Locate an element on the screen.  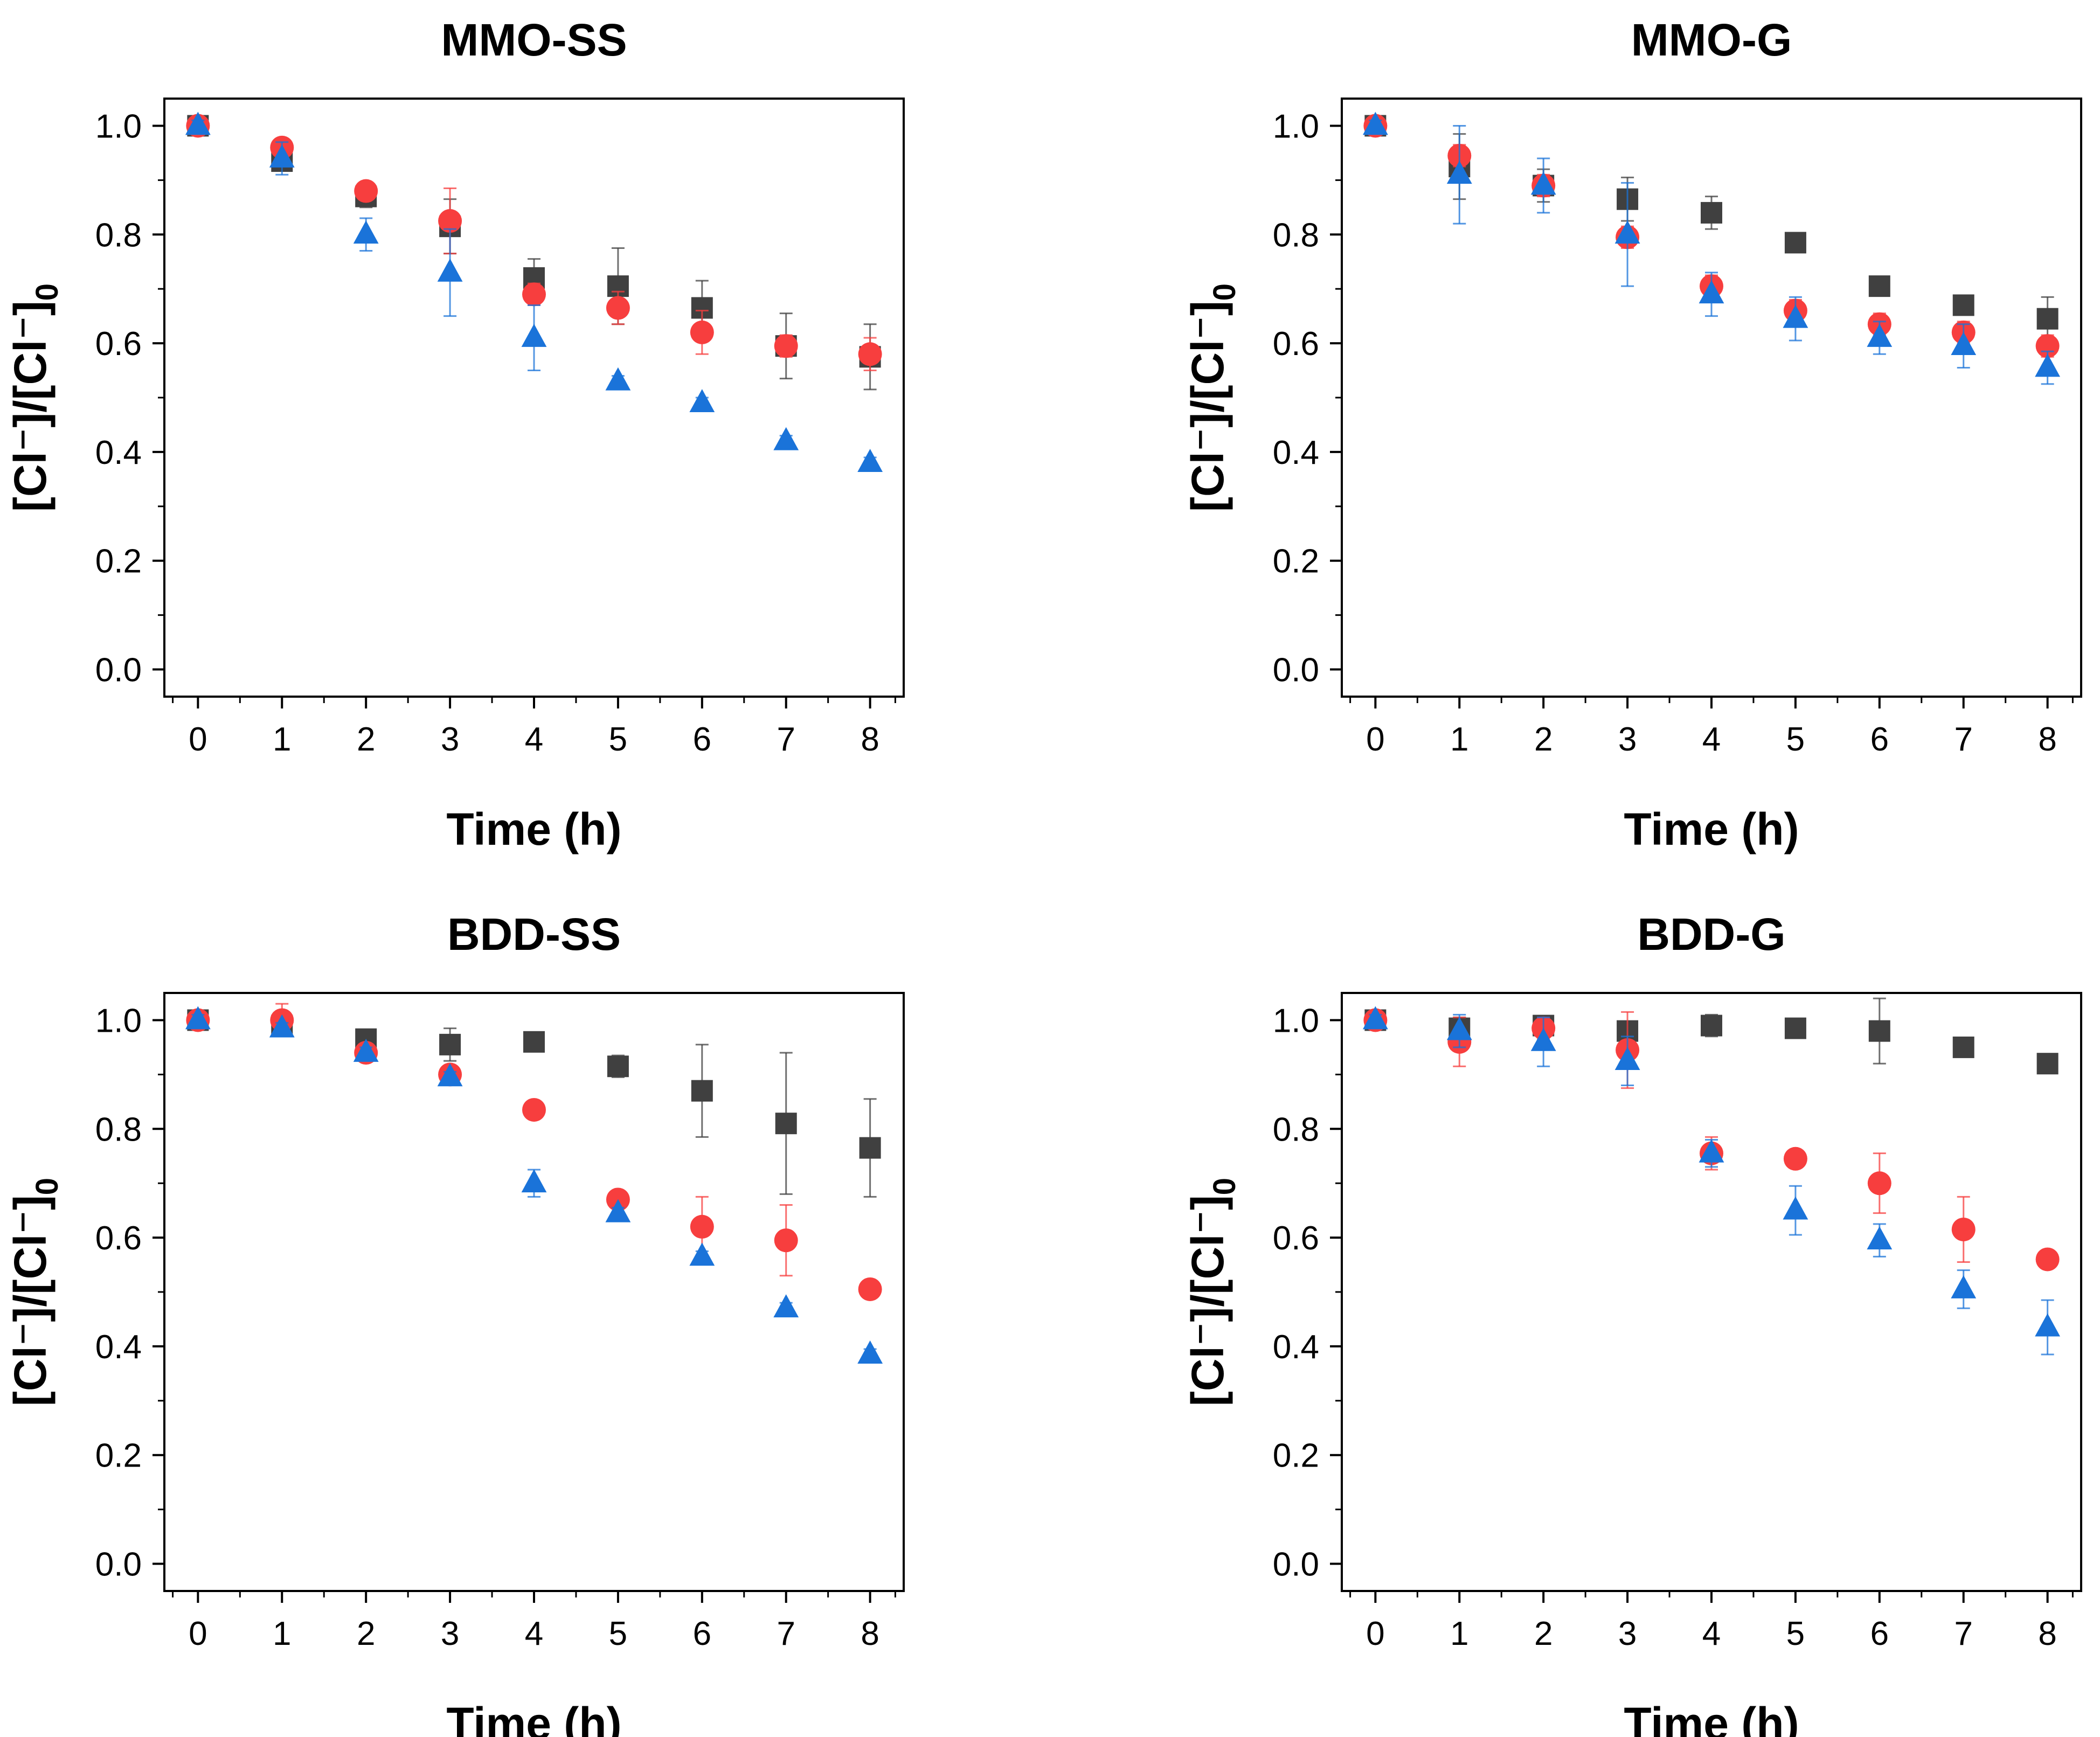
chart-title: MMO-G is located at coordinates (1711, 40).